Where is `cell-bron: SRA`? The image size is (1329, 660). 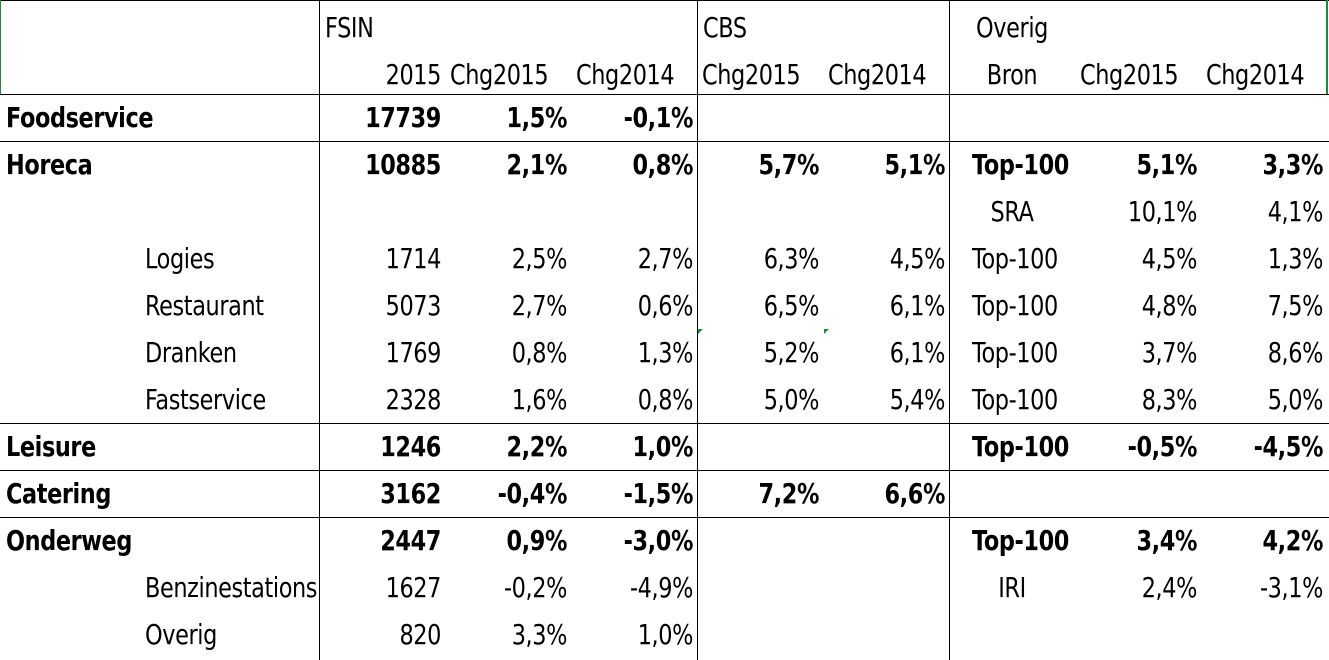 cell-bron: SRA is located at coordinates (1012, 211).